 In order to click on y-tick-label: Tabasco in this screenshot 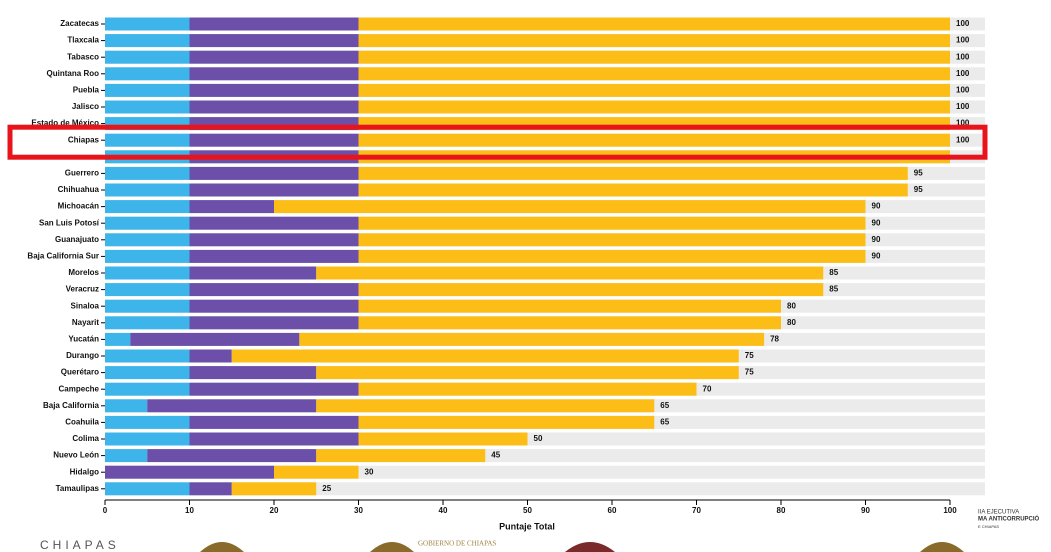, I will do `click(83, 56)`.